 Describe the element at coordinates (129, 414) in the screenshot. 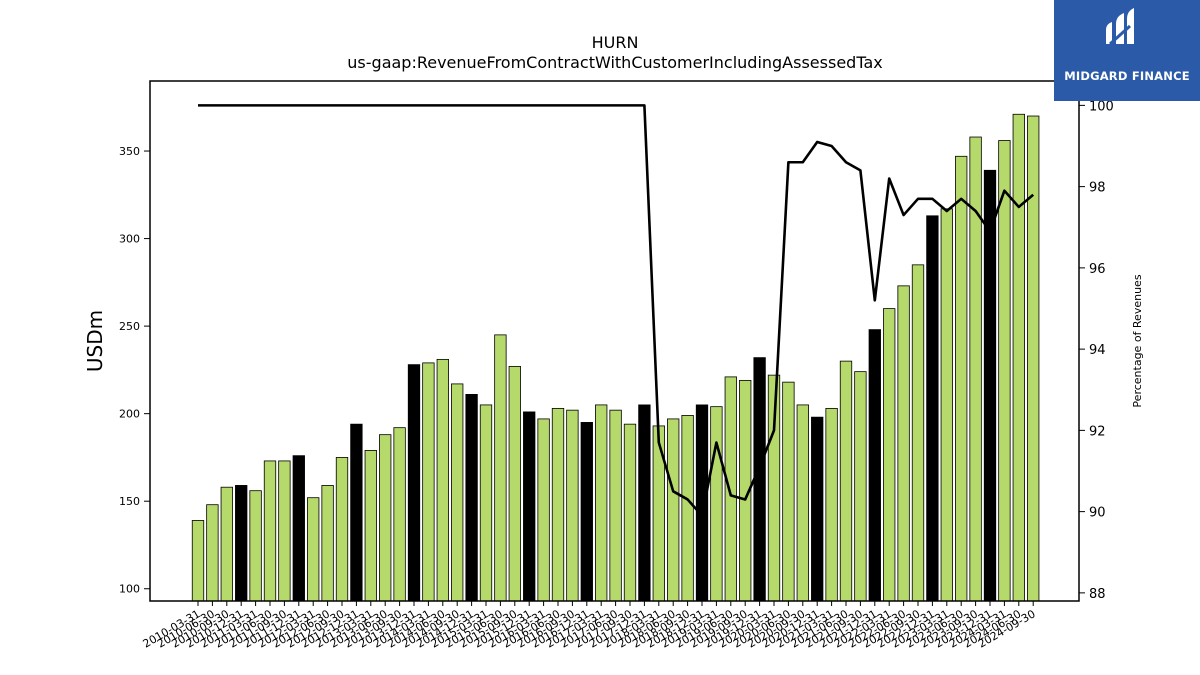

I see `y-tick-label: 200` at that location.